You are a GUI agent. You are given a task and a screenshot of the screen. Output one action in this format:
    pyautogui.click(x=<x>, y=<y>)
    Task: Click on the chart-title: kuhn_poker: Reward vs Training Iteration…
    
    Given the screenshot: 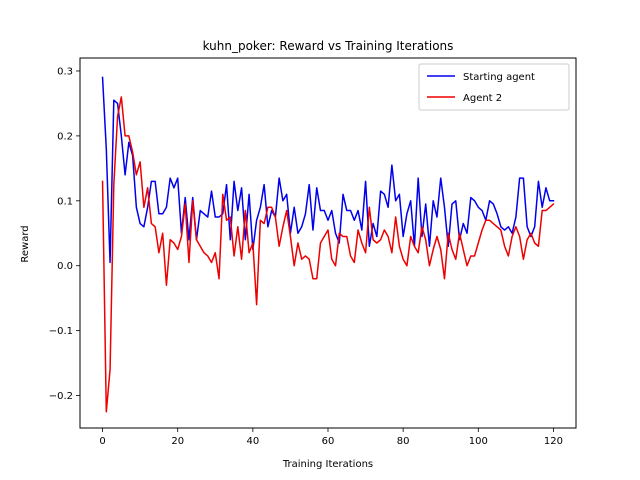 What is the action you would take?
    pyautogui.click(x=328, y=46)
    